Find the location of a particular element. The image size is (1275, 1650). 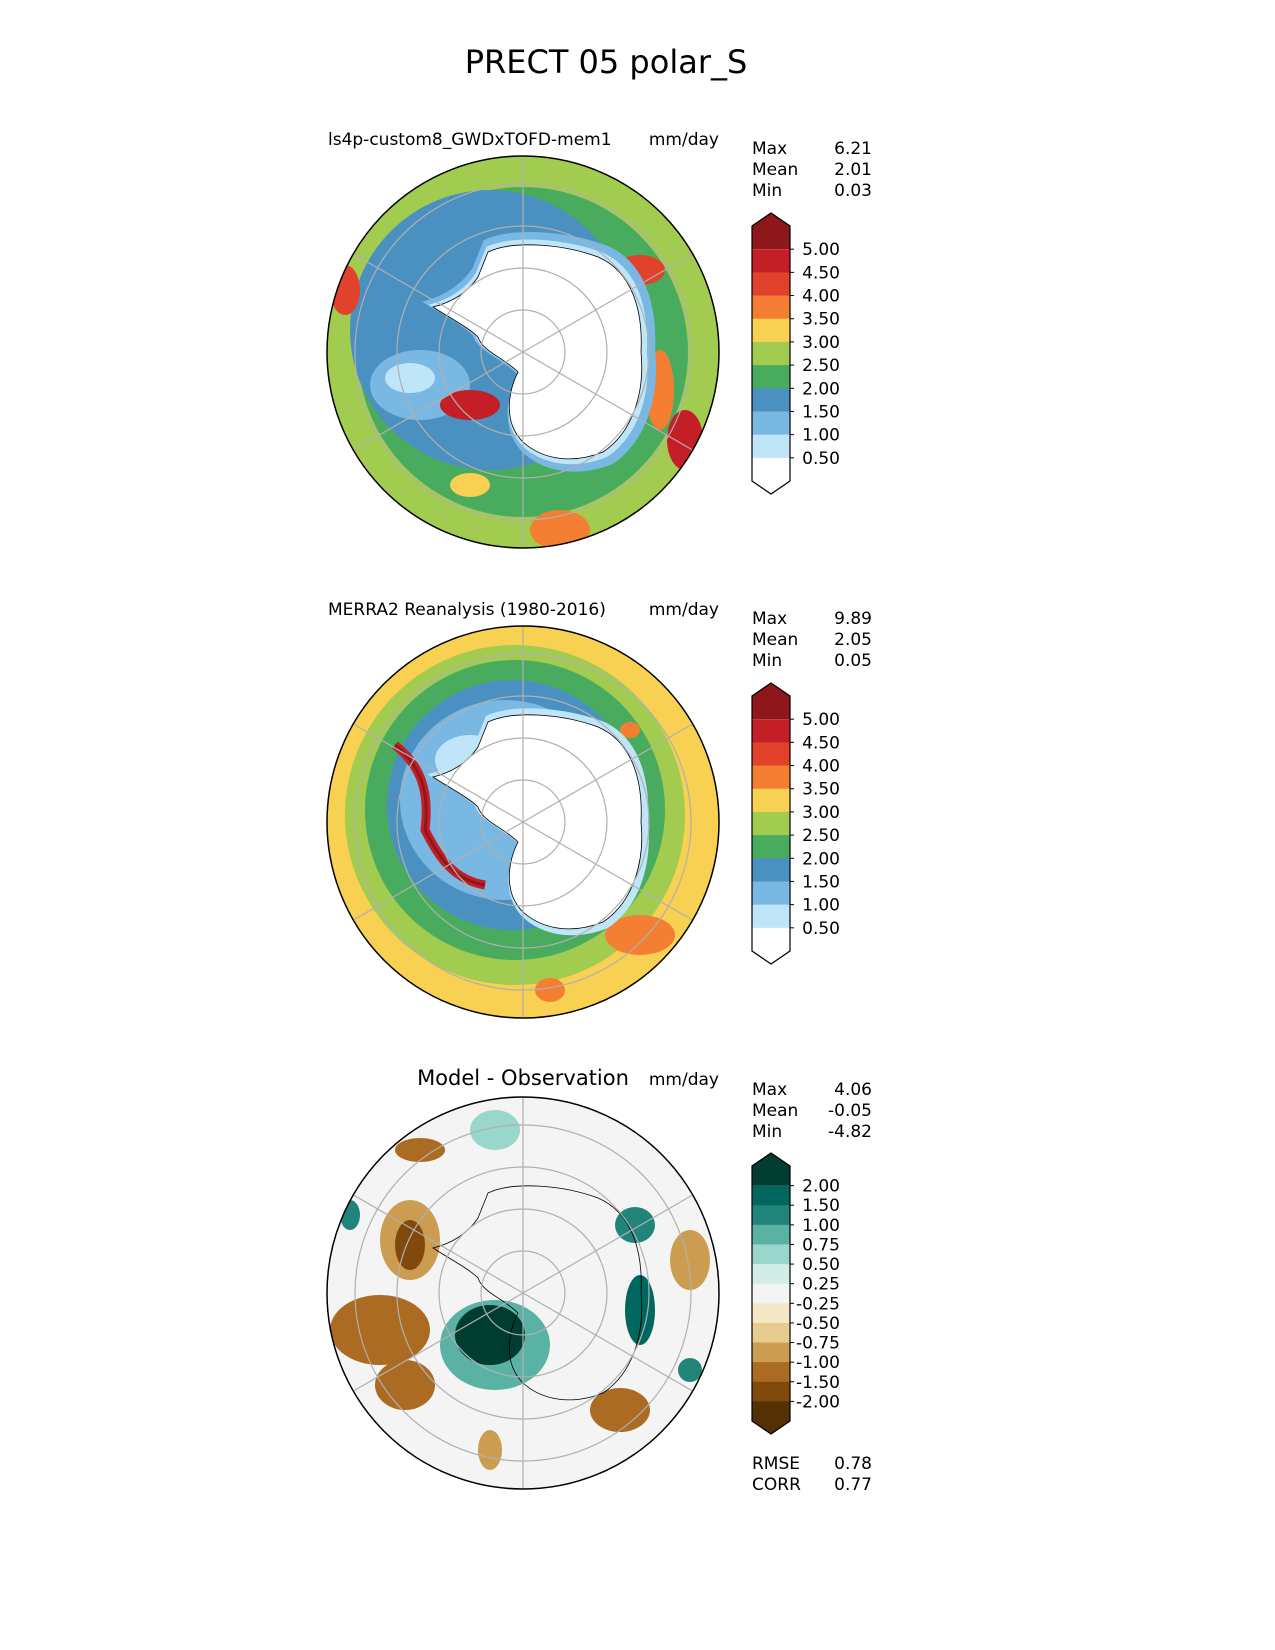

stat-min-value: 0.03 is located at coordinates (853, 191).